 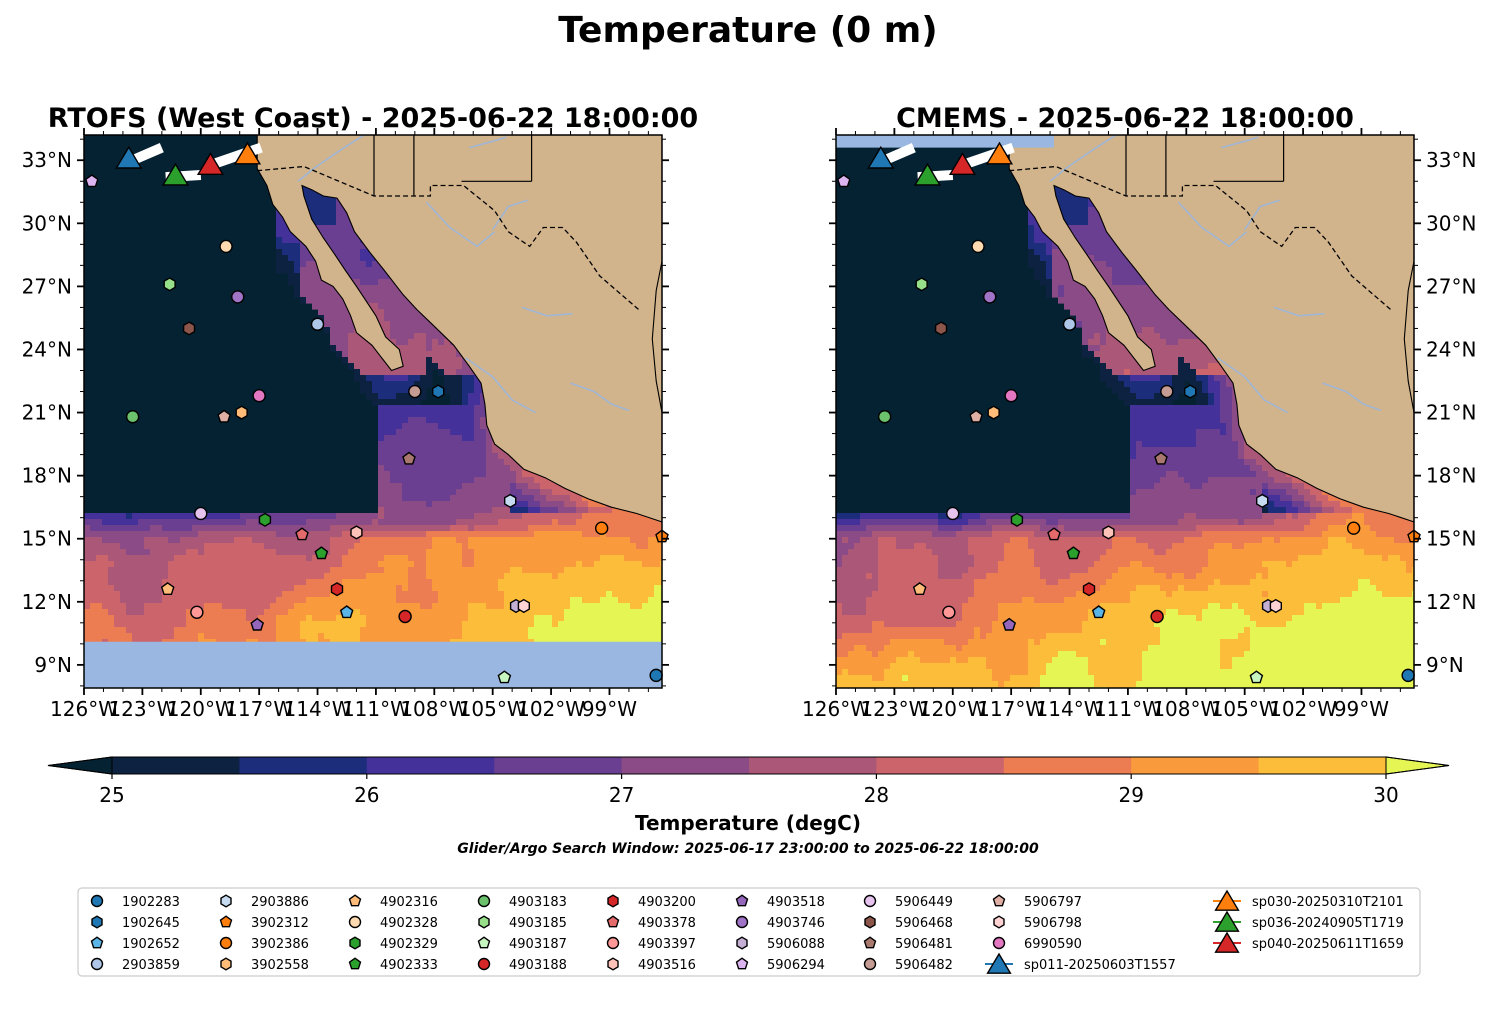 I want to click on colorbar-tick-label: 29, so click(x=1130, y=795).